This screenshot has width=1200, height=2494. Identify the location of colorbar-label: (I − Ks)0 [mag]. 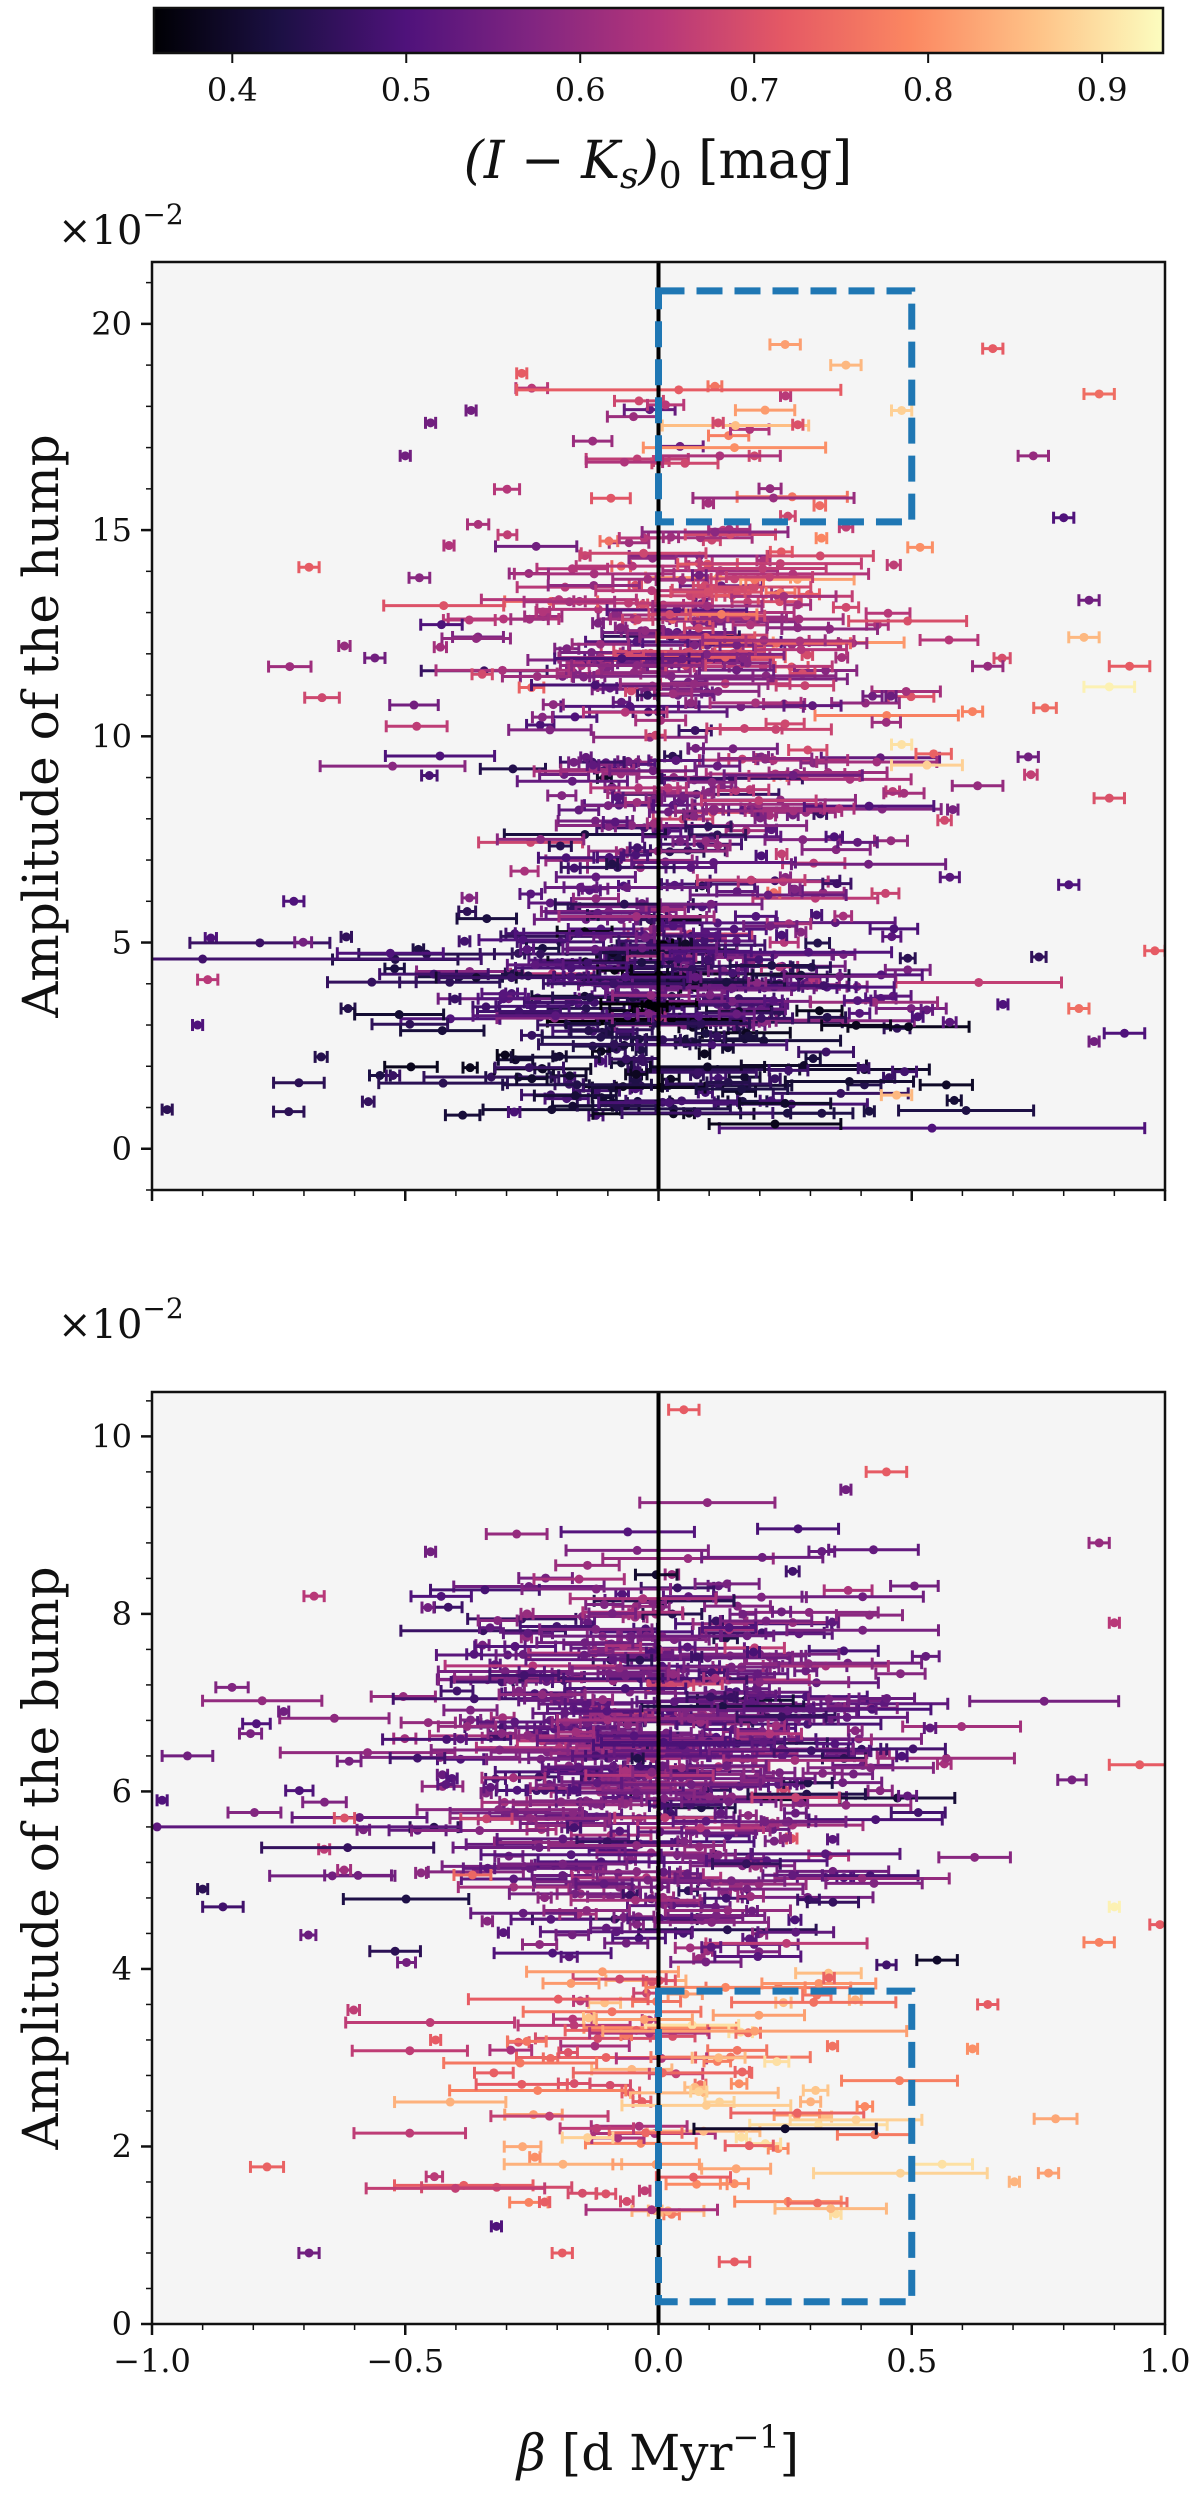
(658, 164).